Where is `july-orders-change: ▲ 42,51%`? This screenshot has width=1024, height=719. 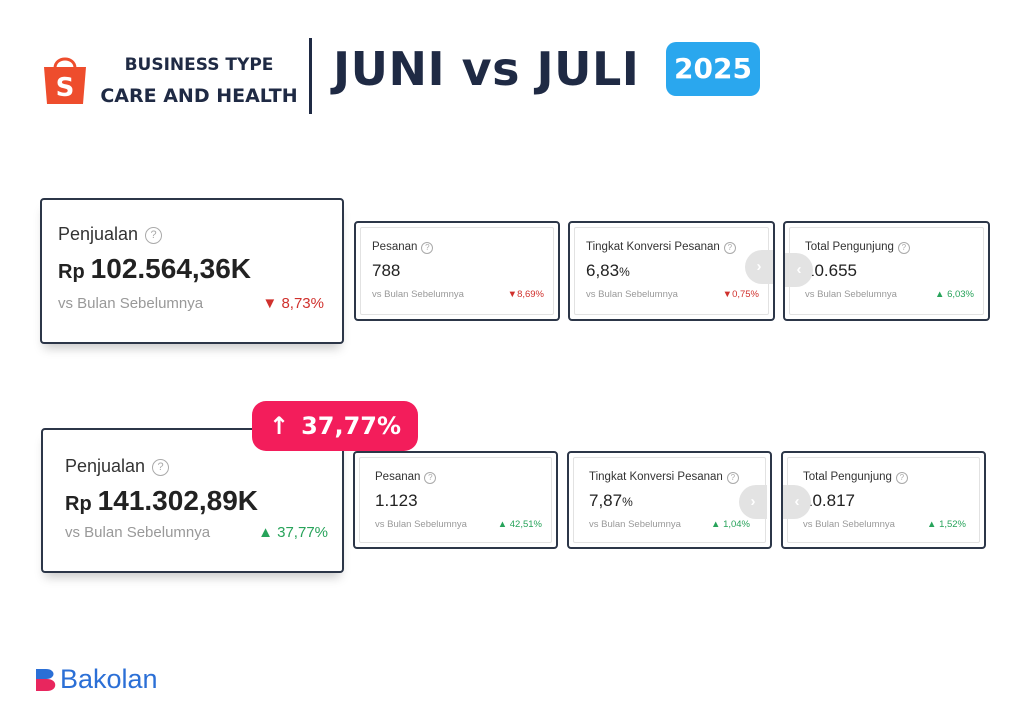
july-orders-change: ▲ 42,51% is located at coordinates (519, 524).